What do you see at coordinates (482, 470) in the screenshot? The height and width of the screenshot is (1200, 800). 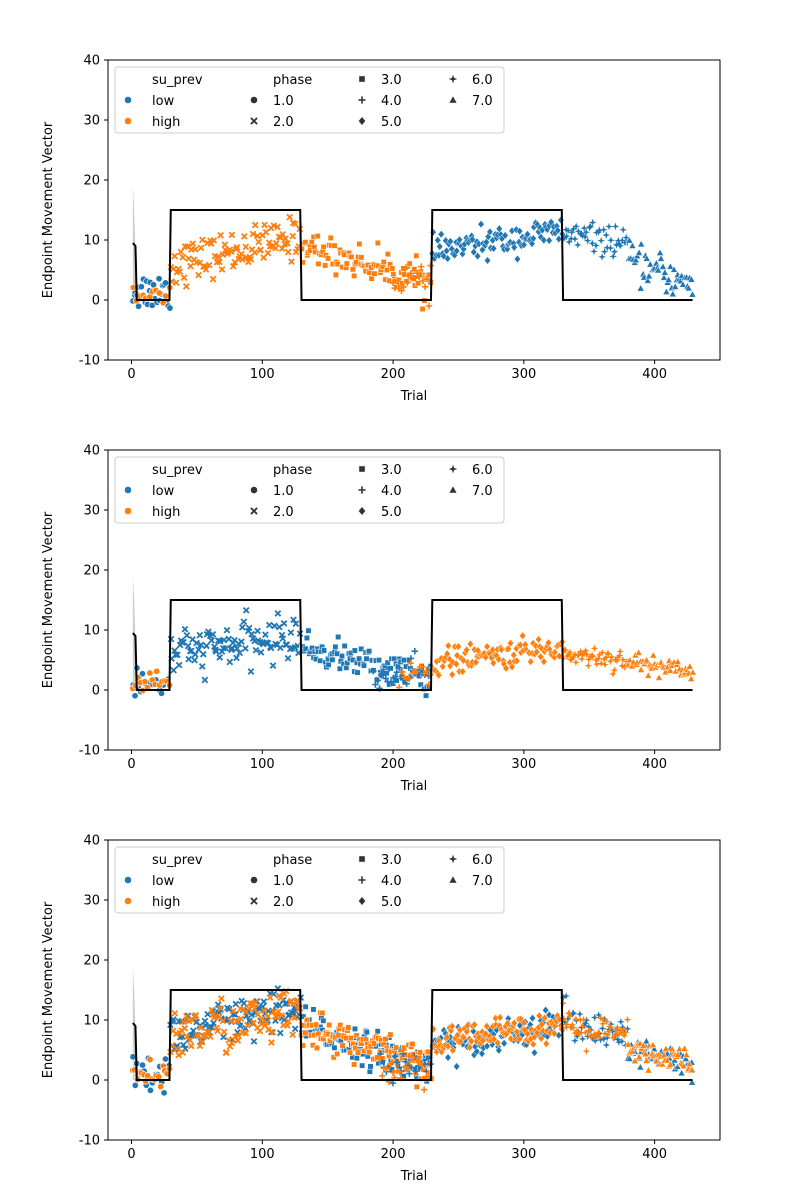 I see `legend-label: 6.0` at bounding box center [482, 470].